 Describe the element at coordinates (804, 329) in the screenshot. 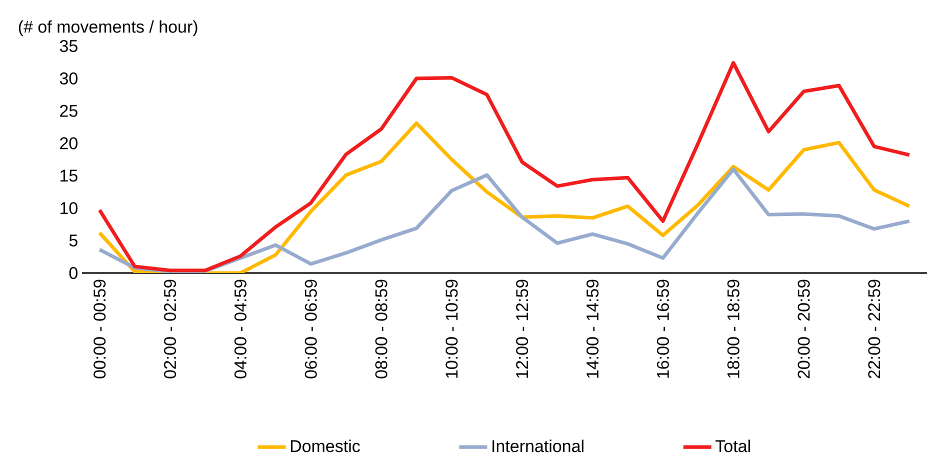

I see `x-tick-label: 20:00 - 20:59` at that location.